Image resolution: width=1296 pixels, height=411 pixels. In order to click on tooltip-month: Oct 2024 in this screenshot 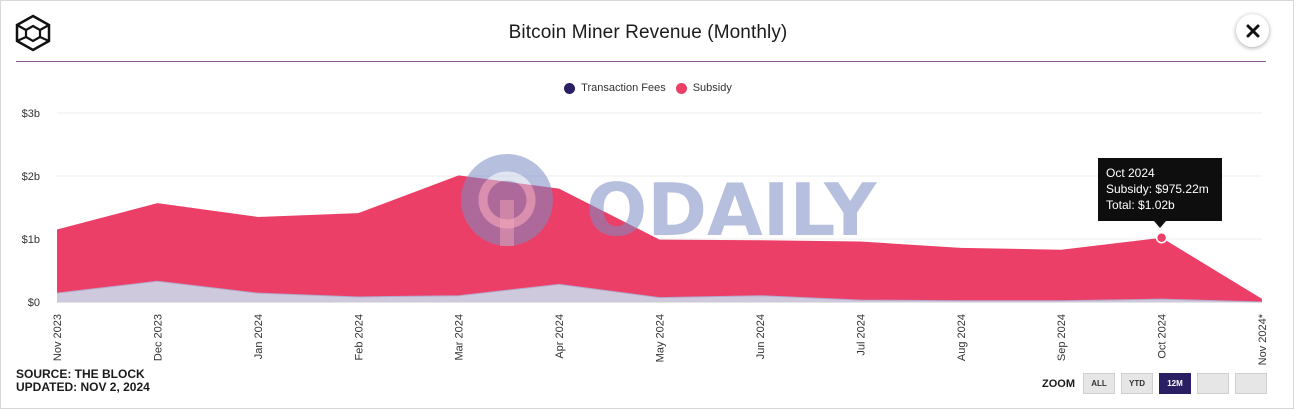, I will do `click(1130, 173)`.